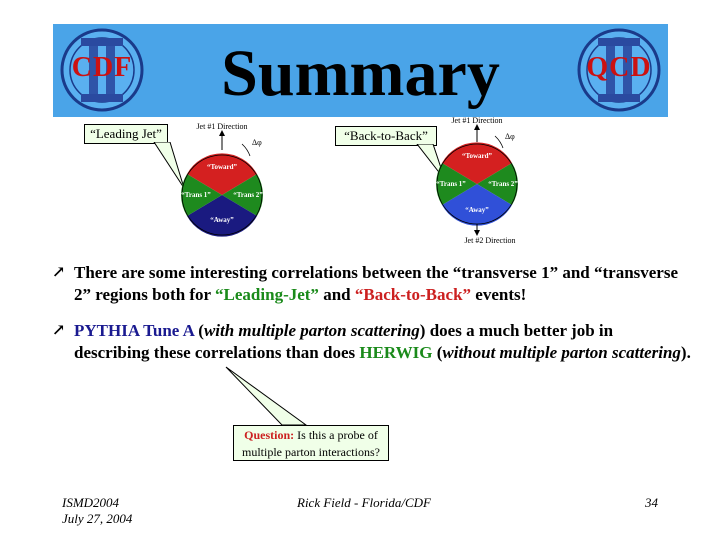  What do you see at coordinates (437, 352) in the screenshot?
I see `bullet2-paren-open-2: (` at bounding box center [437, 352].